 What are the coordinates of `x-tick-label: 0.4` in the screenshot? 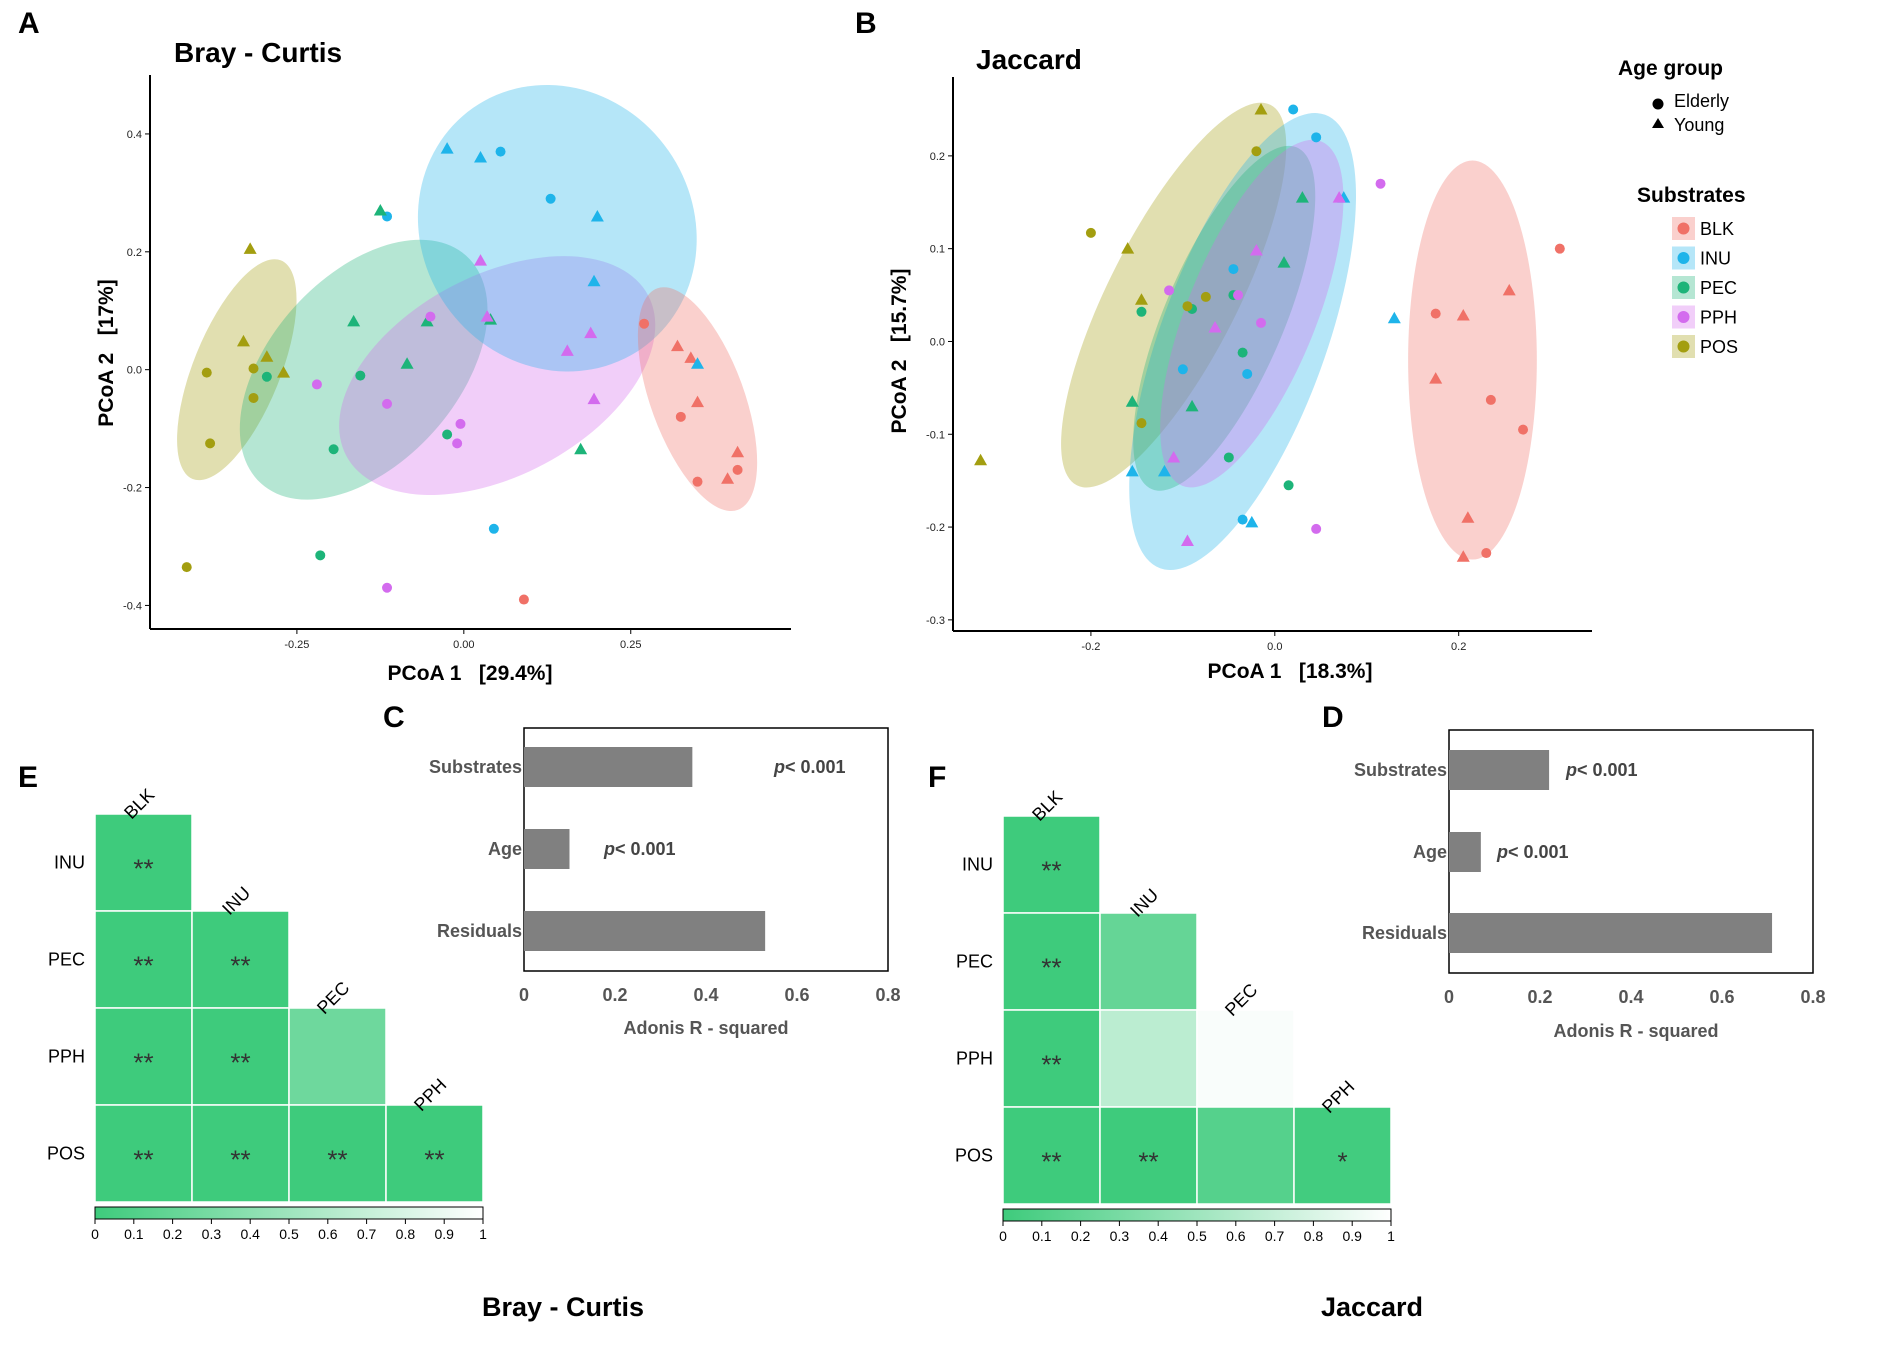 It's located at (705, 995).